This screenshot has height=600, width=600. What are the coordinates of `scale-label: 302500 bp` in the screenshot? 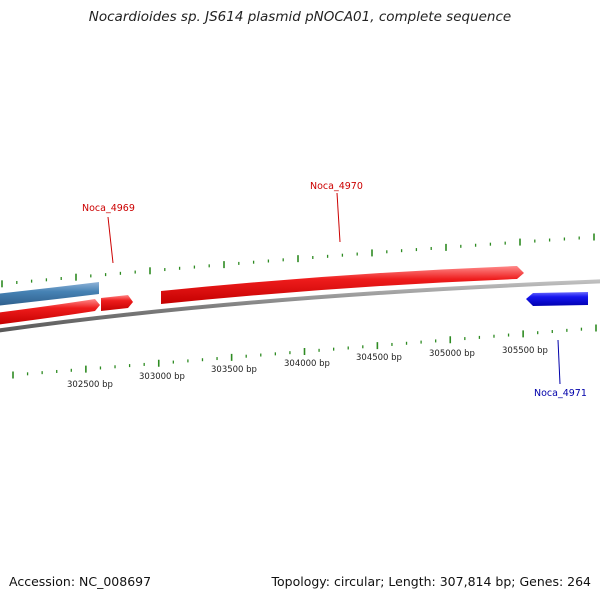 It's located at (90, 385).